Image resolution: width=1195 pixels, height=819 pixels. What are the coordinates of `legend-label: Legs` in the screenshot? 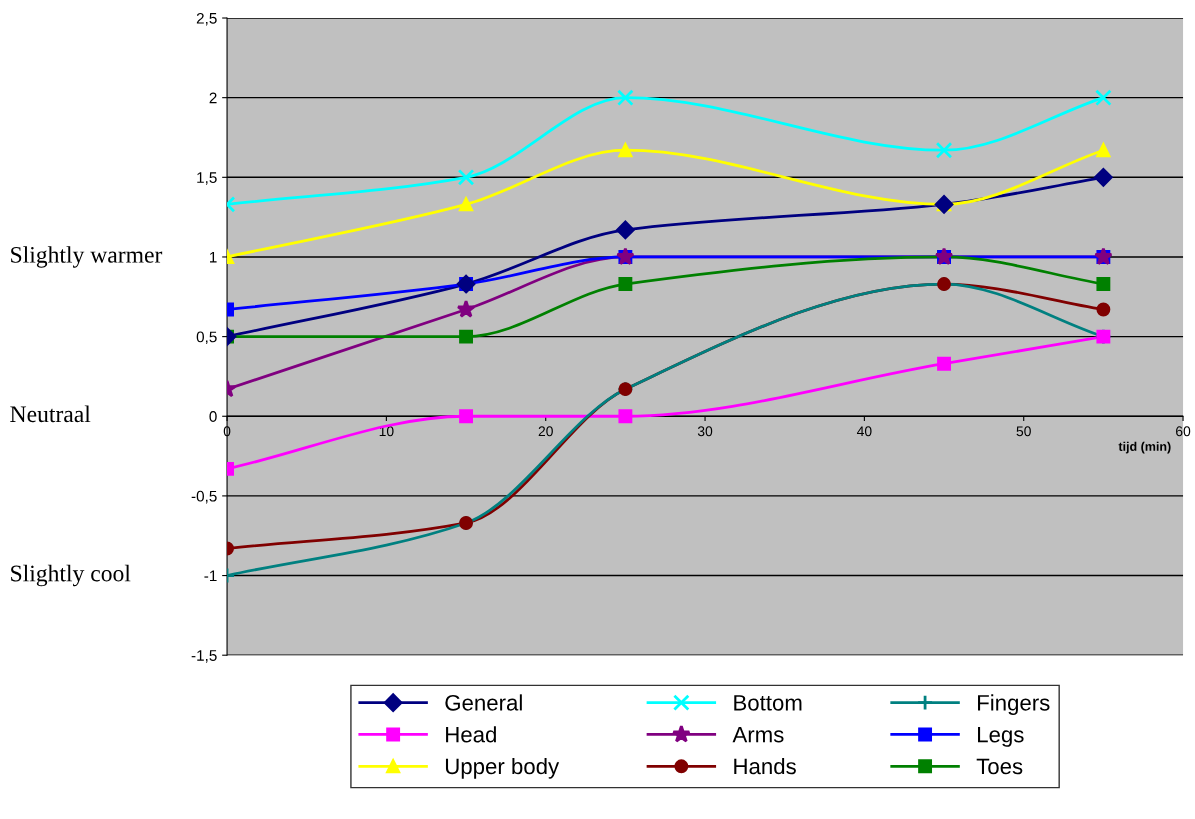 It's located at (1001, 736).